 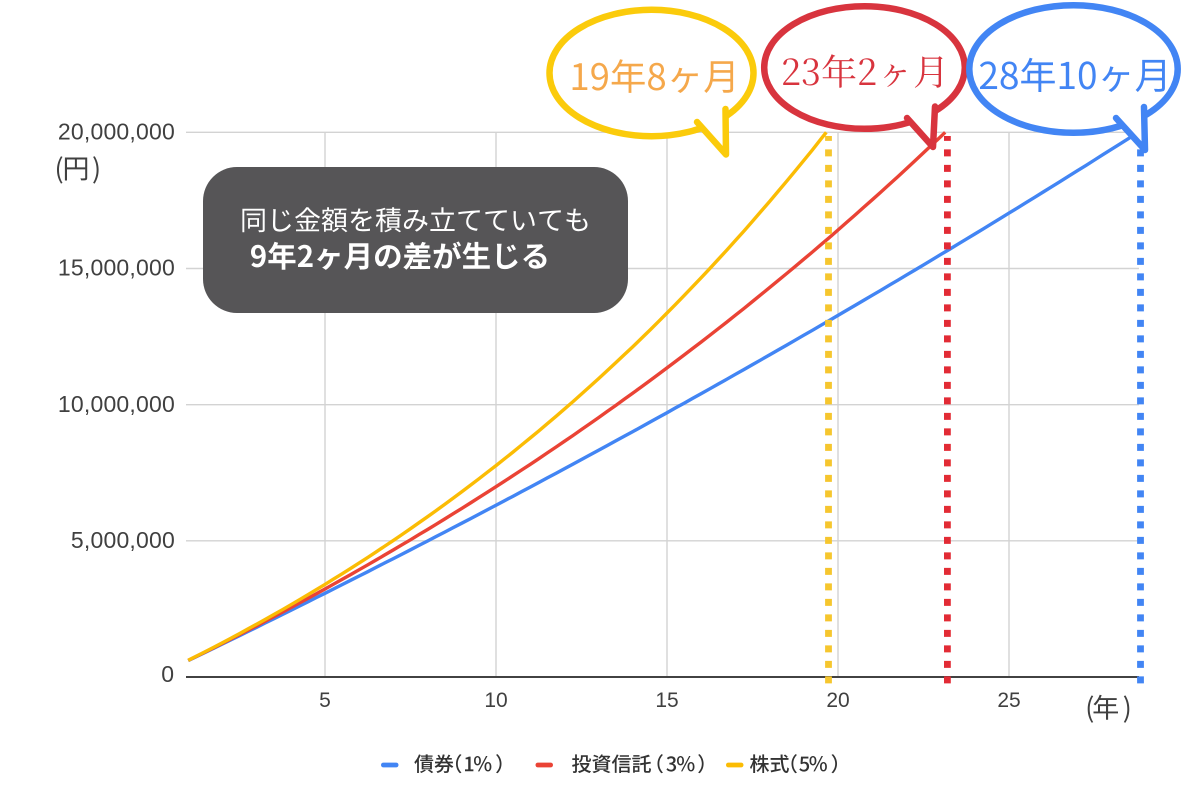 I want to click on svg-text: 0, so click(x=167, y=674).